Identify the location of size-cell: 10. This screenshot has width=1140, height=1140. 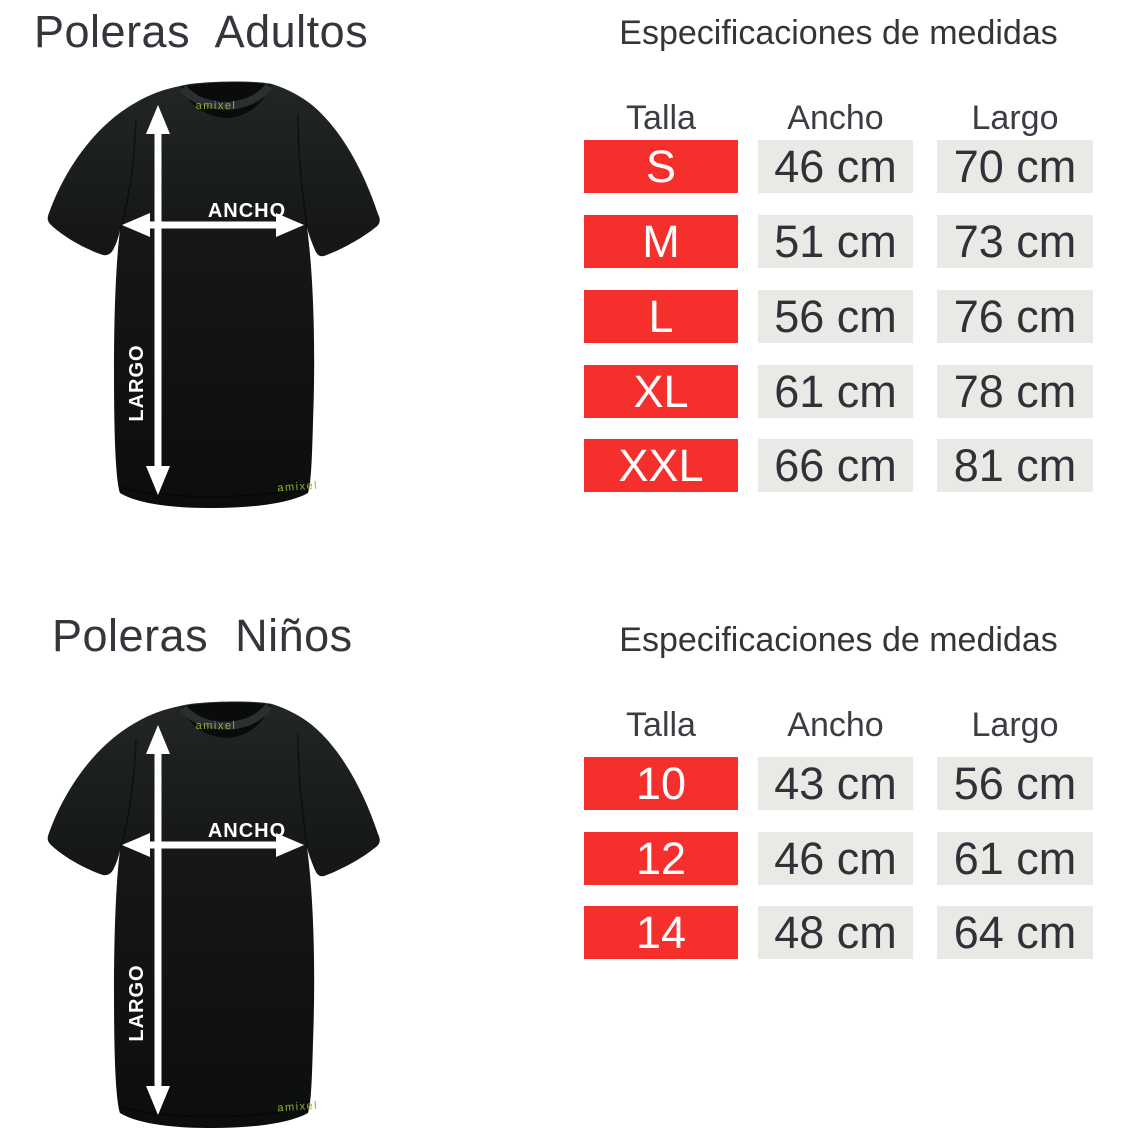
(661, 783).